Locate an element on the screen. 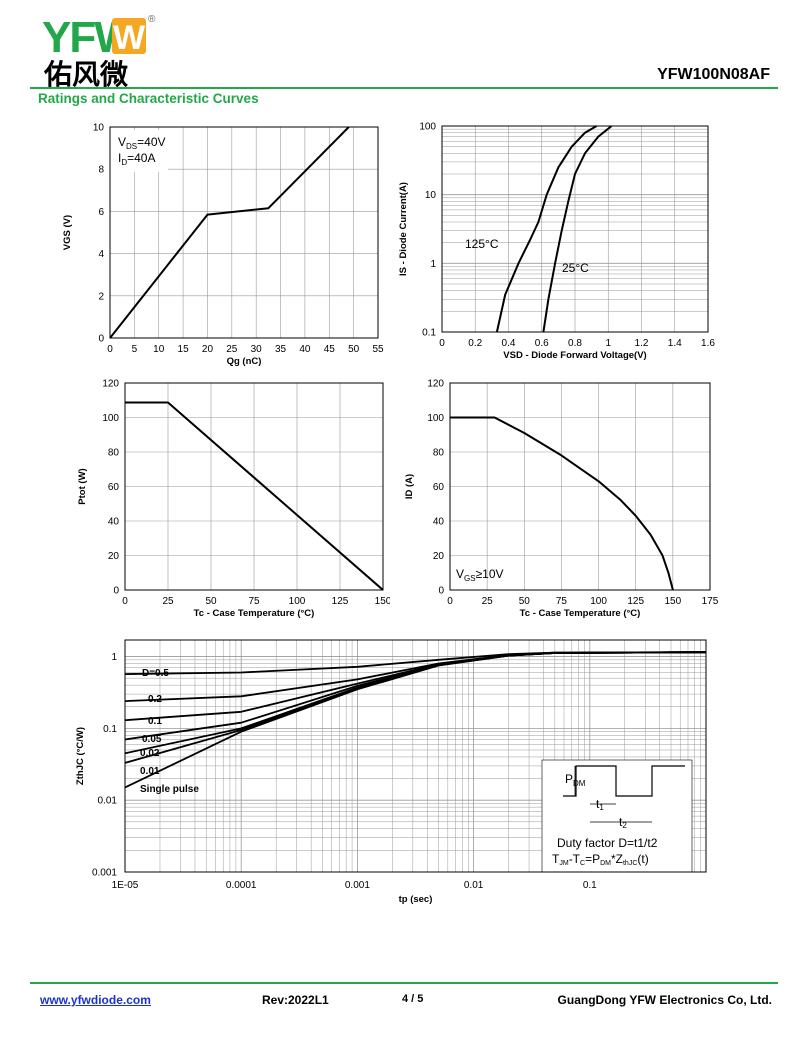 The image size is (800, 1038). series-label-5: 0.01 is located at coordinates (150, 771).